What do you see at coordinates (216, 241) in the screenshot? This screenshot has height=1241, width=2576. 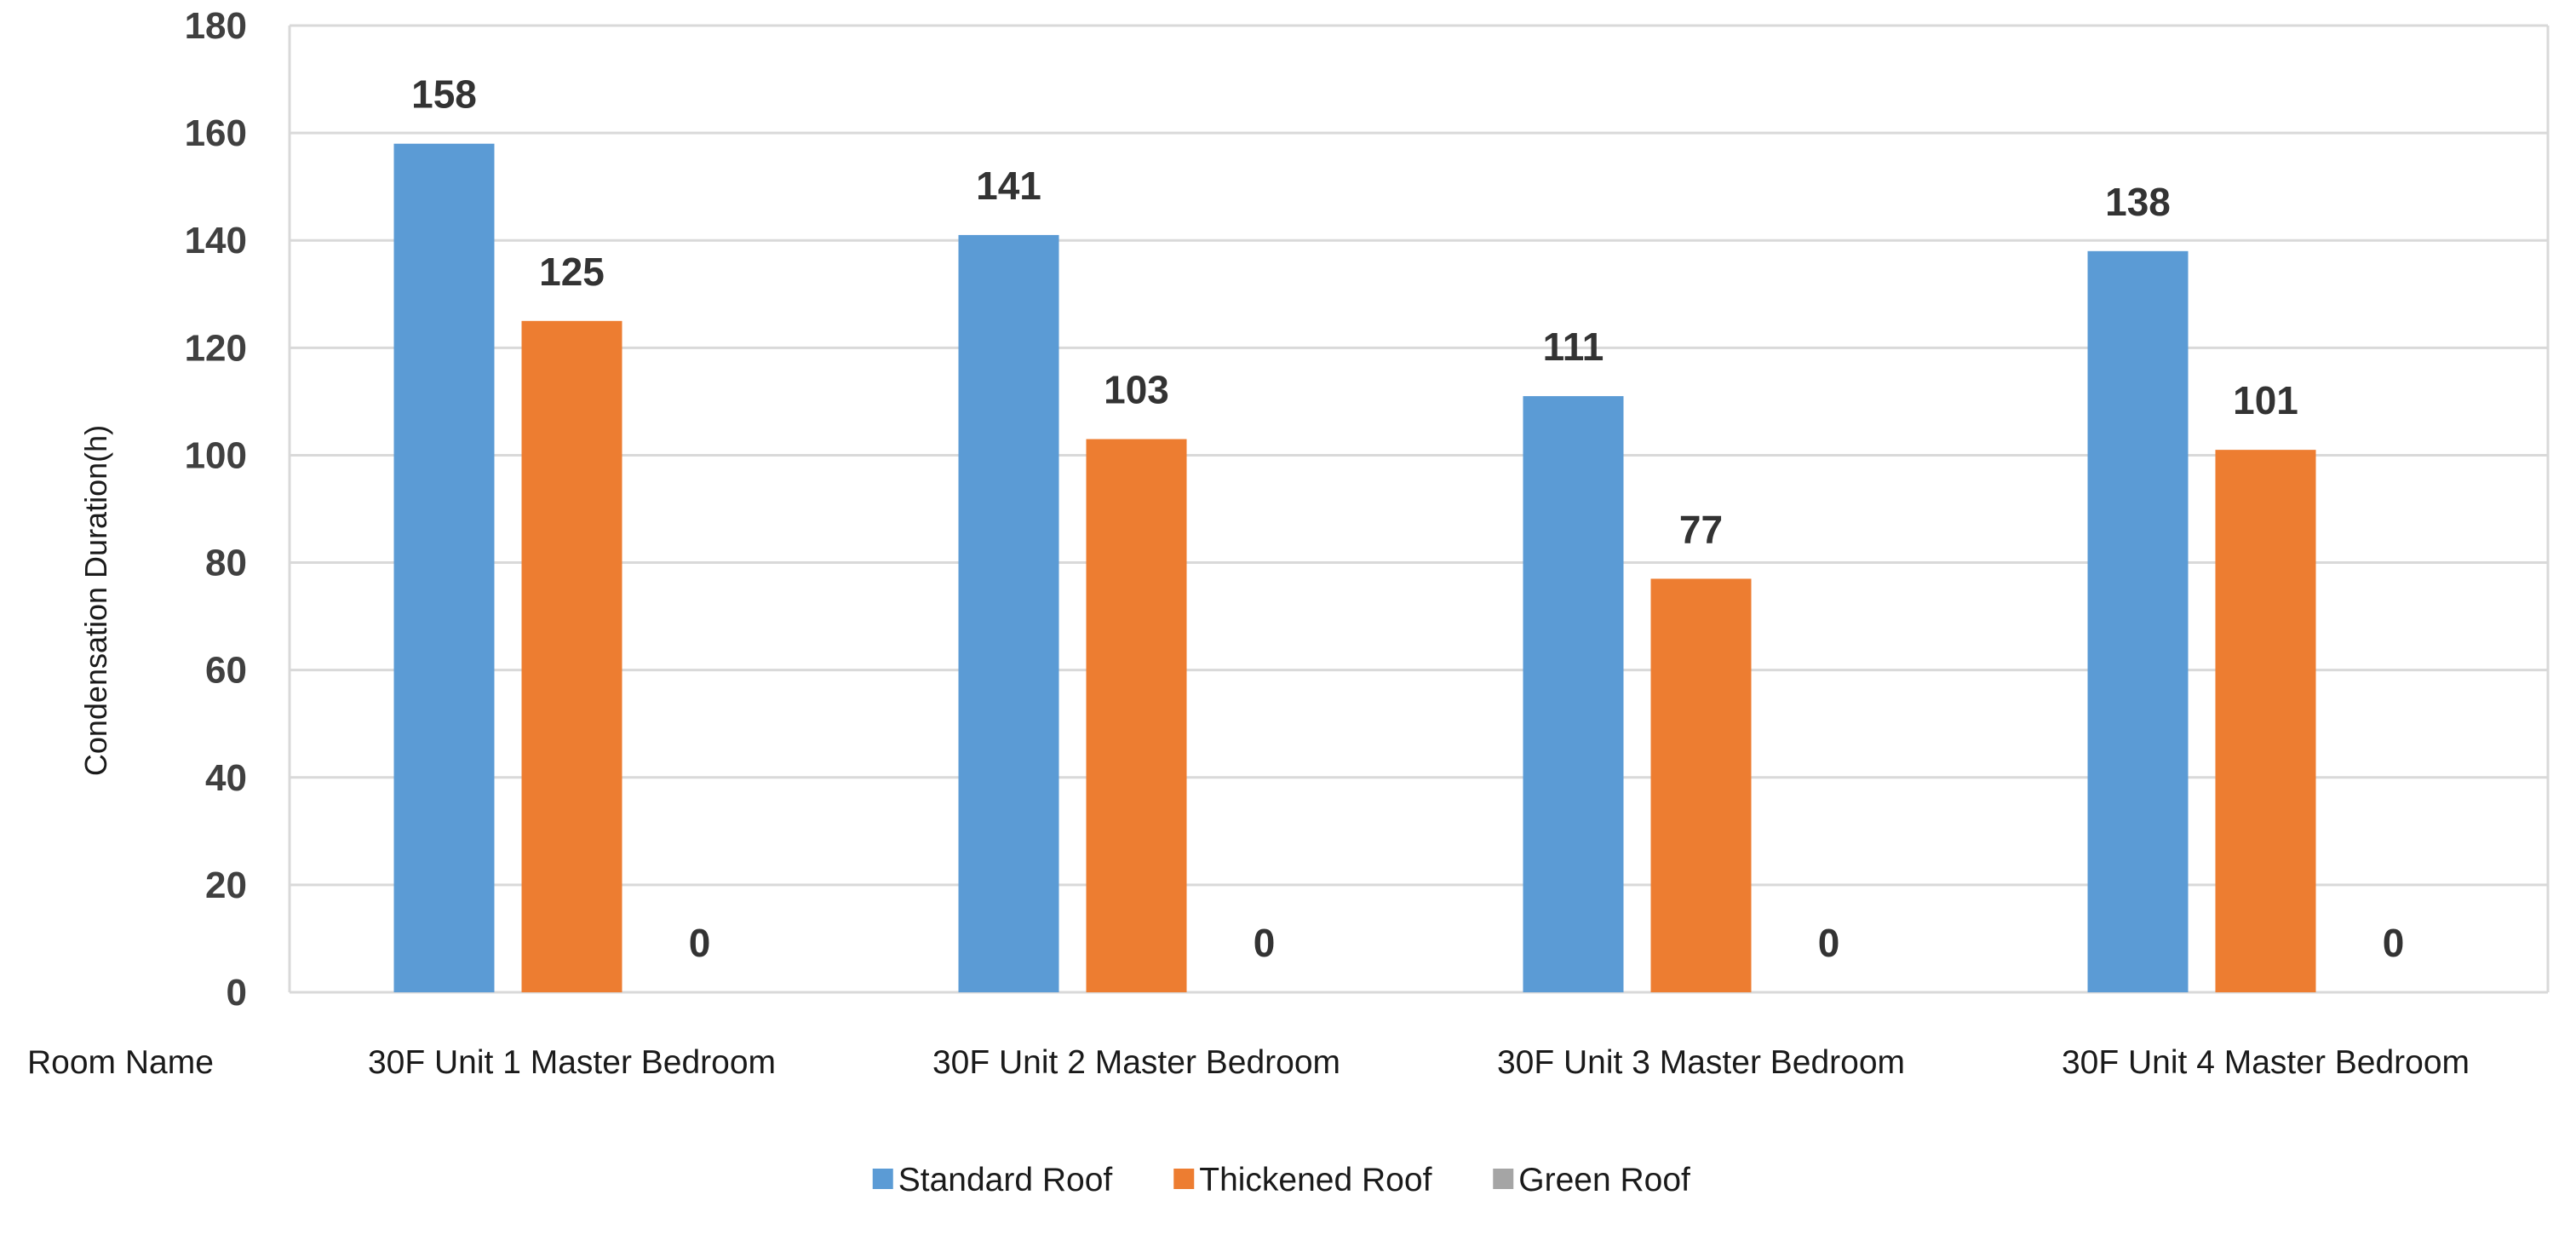 I see `y-tick-label: 140` at bounding box center [216, 241].